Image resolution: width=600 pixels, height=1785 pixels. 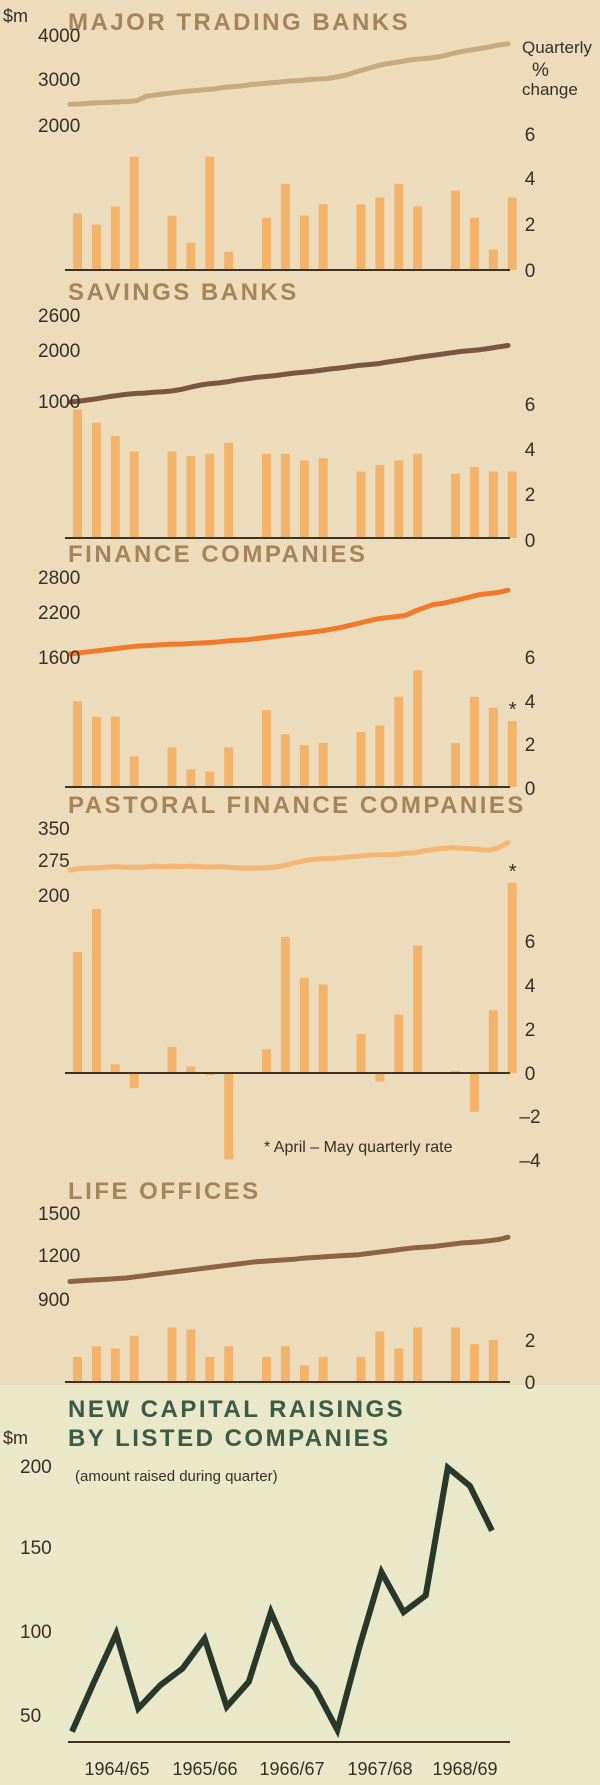 What do you see at coordinates (379, 1769) in the screenshot?
I see `x-tick-label: 1967/68` at bounding box center [379, 1769].